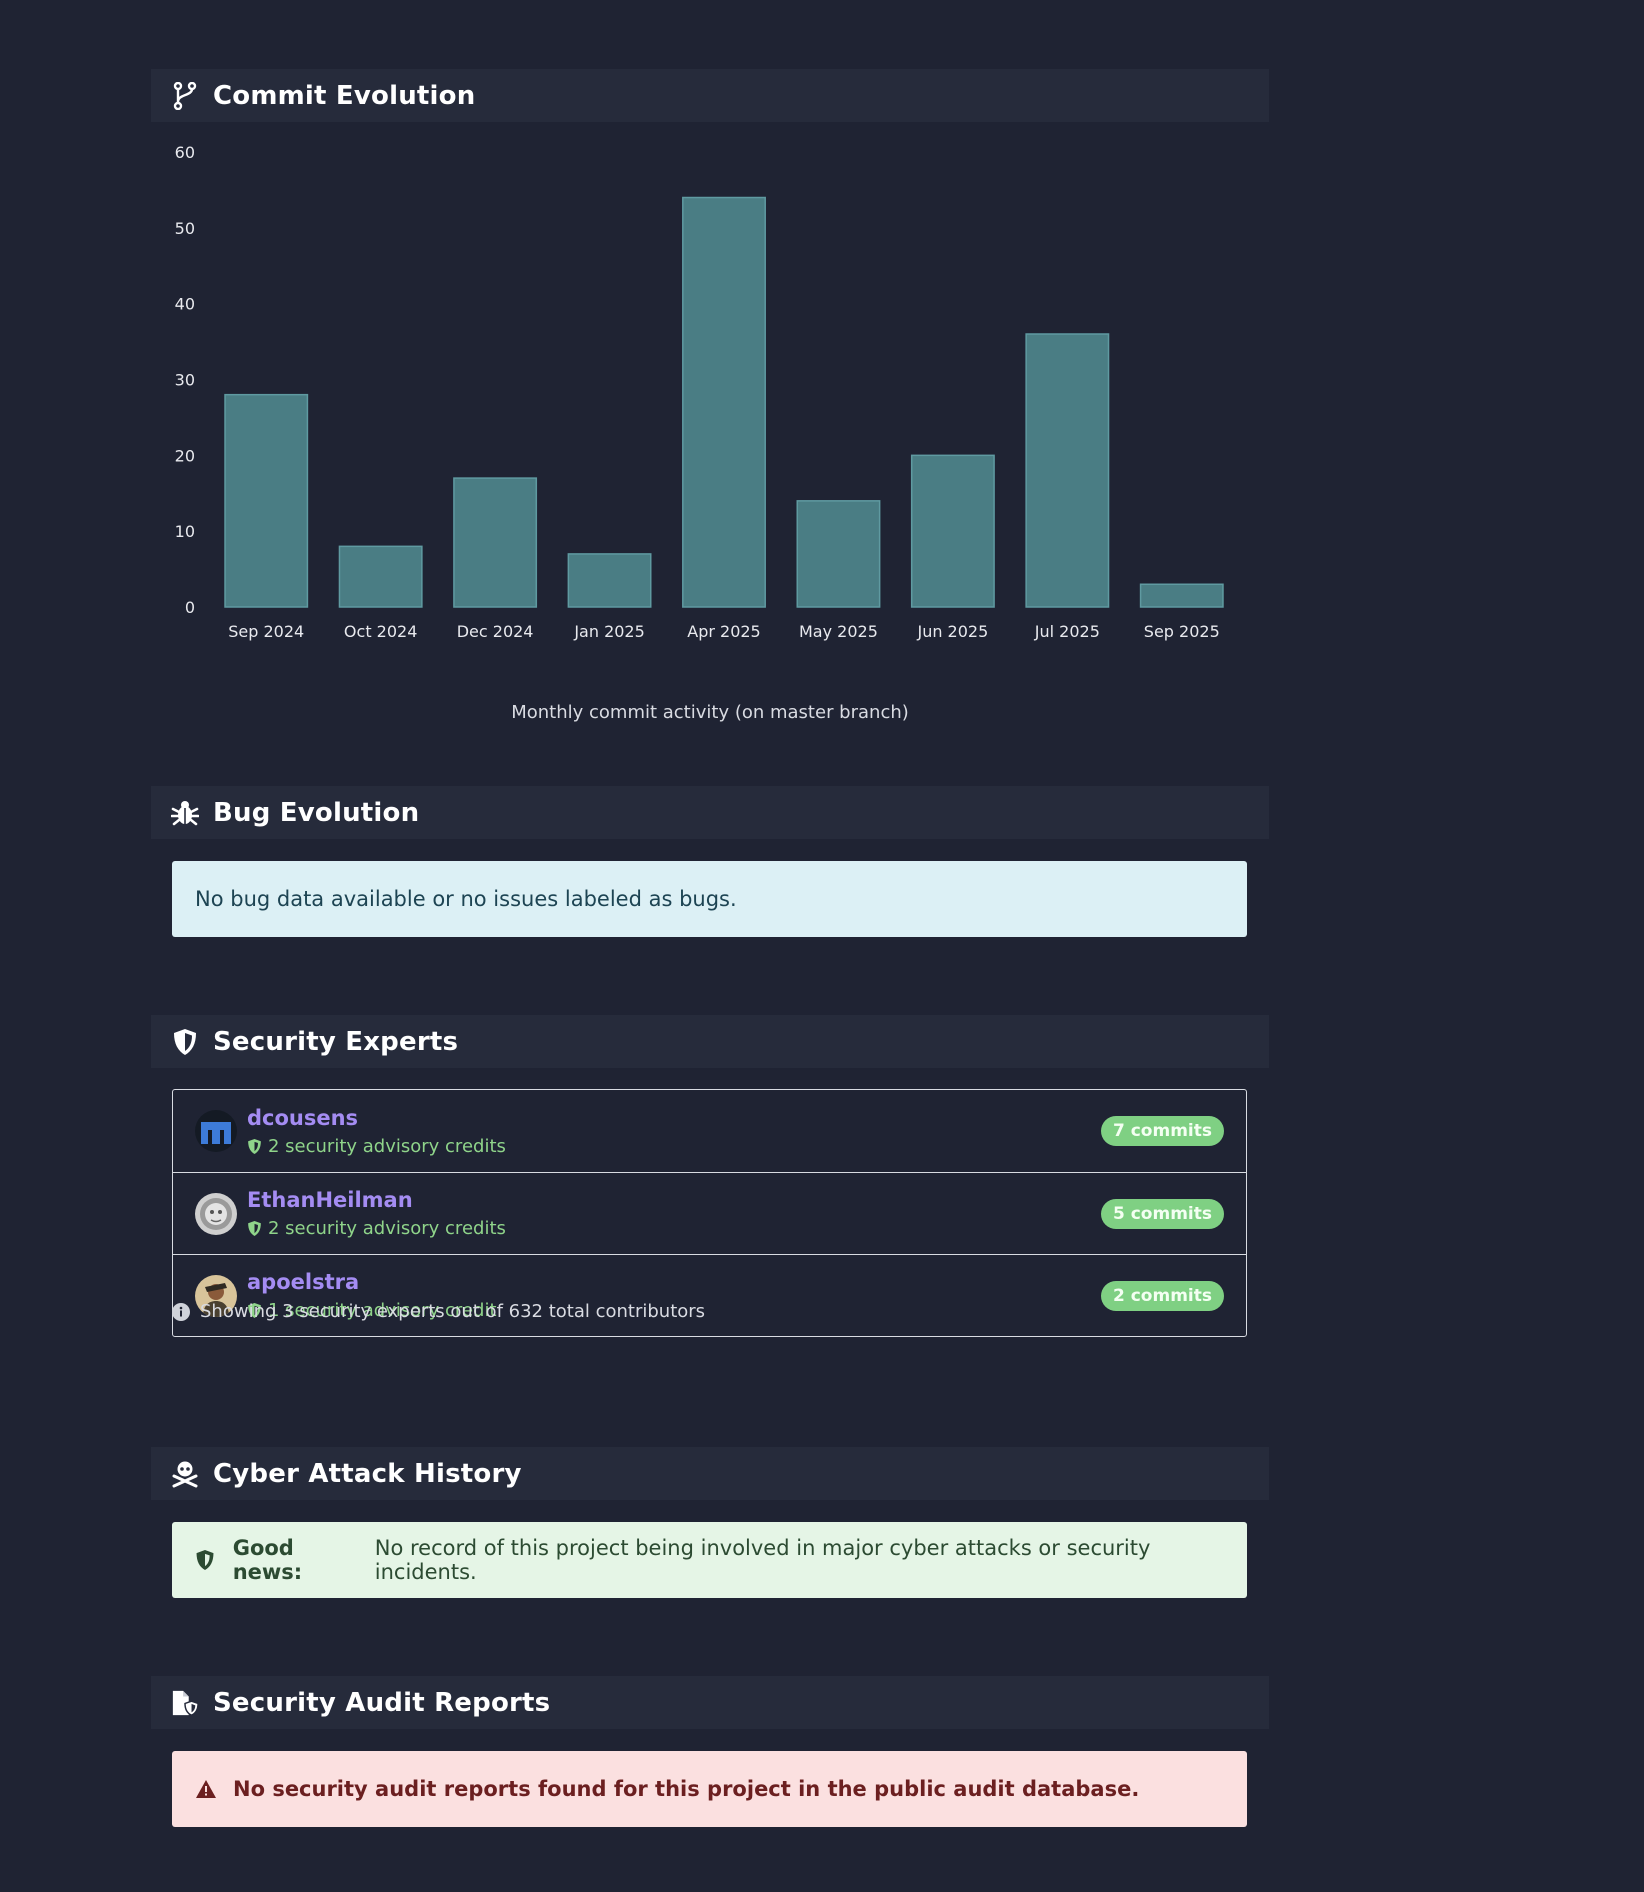  What do you see at coordinates (185, 455) in the screenshot?
I see `y-tick-label: 20` at bounding box center [185, 455].